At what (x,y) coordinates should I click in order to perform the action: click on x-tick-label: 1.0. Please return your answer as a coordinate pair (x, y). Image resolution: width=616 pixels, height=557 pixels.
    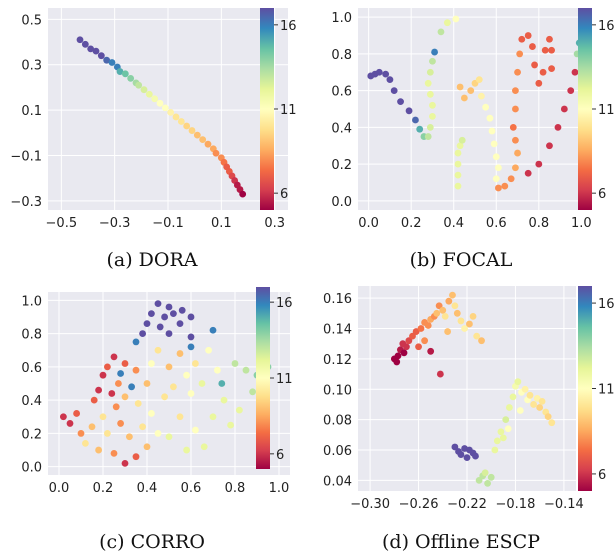
    Looking at the image, I should click on (279, 488).